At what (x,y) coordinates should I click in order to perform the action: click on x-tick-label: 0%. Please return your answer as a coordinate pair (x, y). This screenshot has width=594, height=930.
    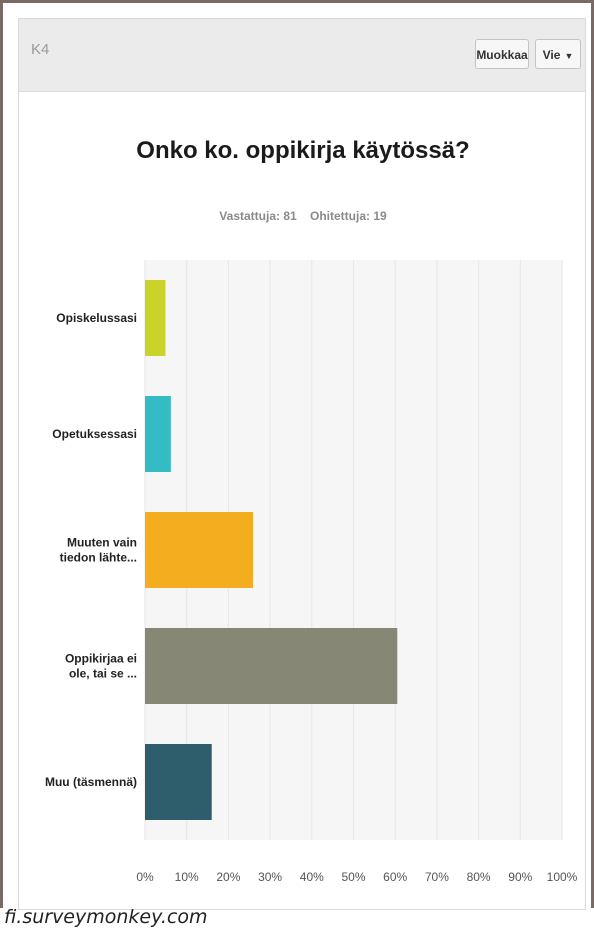
    Looking at the image, I should click on (145, 877).